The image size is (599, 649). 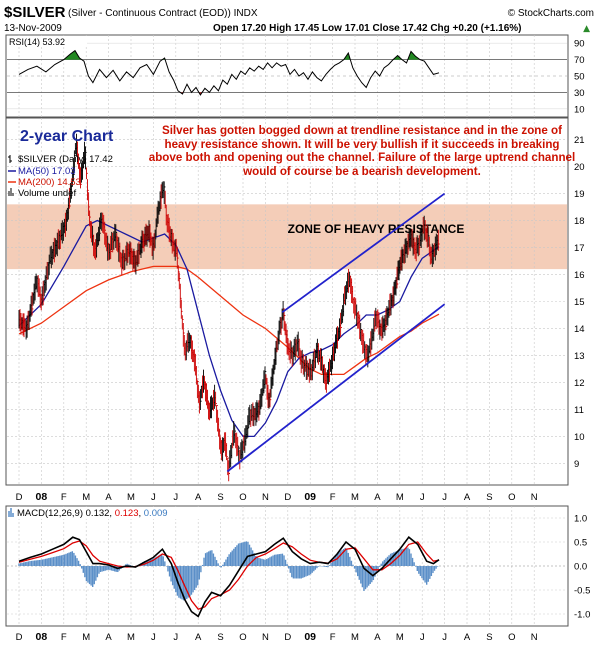 What do you see at coordinates (310, 497) in the screenshot?
I see `x-axis-month-label: 09` at bounding box center [310, 497].